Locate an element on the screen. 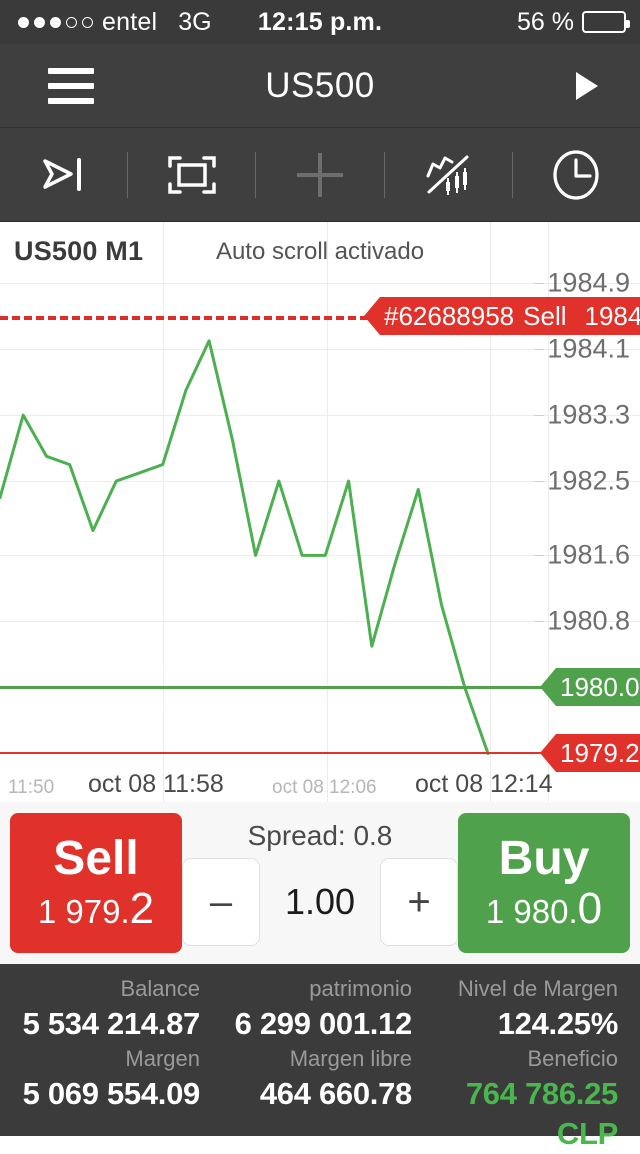 The height and width of the screenshot is (1154, 640). account-metric-value: 6 299 001.12 is located at coordinates (320, 1024).